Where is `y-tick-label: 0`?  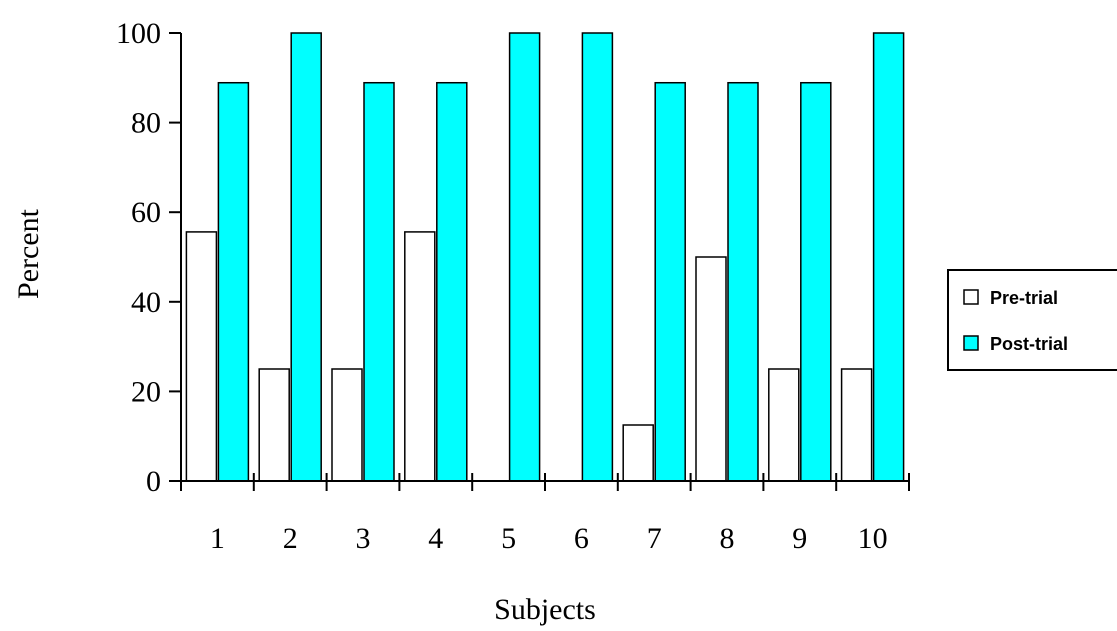
y-tick-label: 0 is located at coordinates (153, 481).